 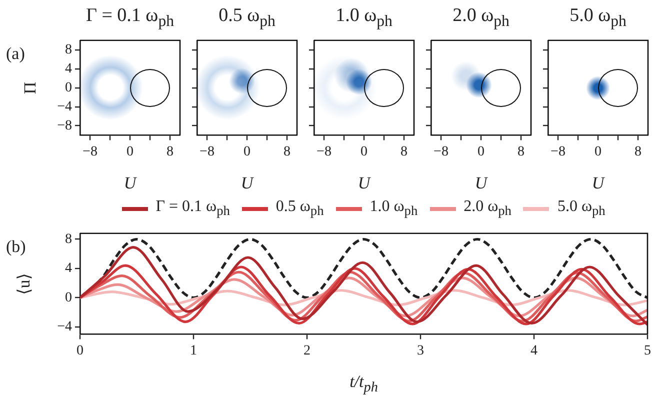 I want to click on legend-label: 5.0 ω$_{ph}$, so click(x=581, y=209).